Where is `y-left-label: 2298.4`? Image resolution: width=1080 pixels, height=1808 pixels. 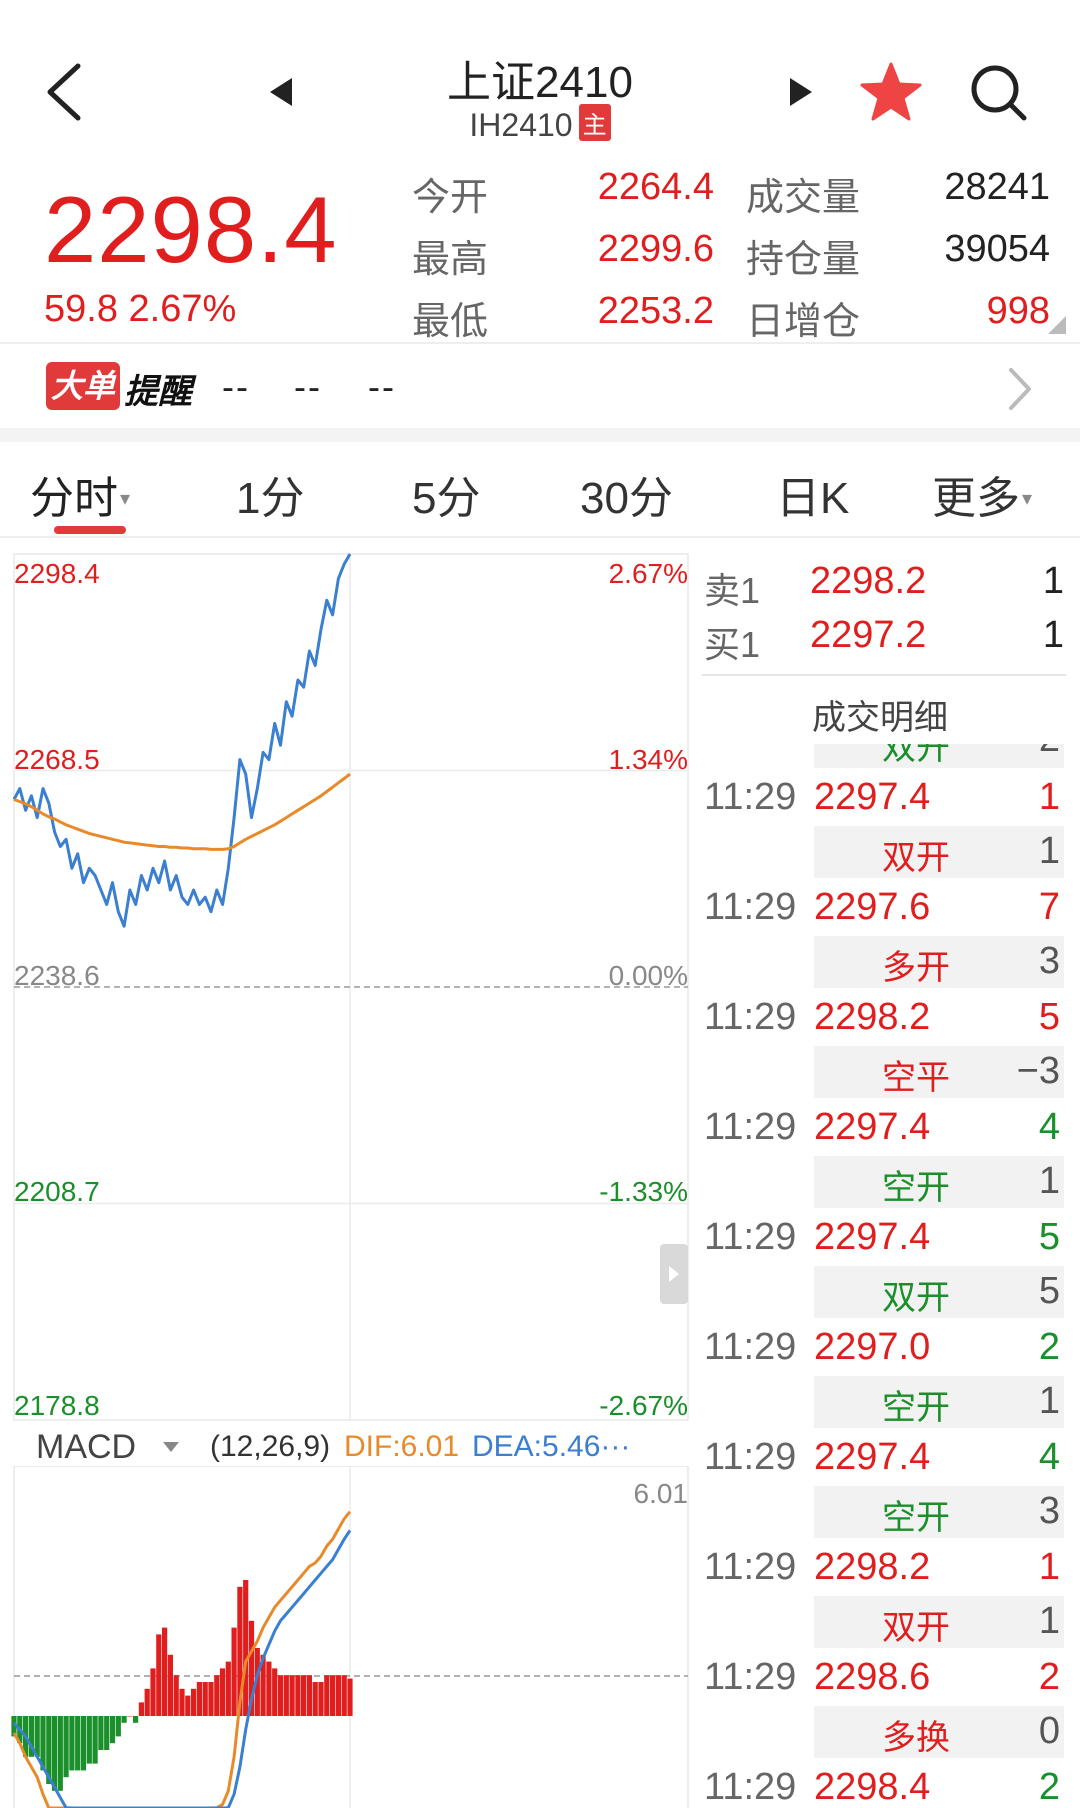 y-left-label: 2298.4 is located at coordinates (57, 573).